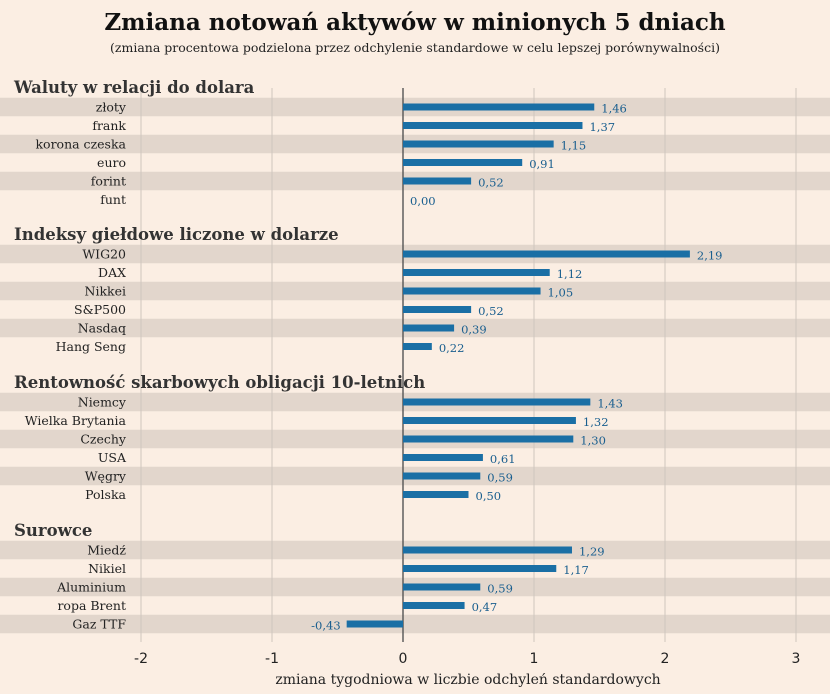 This screenshot has width=830, height=694. Describe the element at coordinates (574, 146) in the screenshot. I see `data-label: 1,15` at that location.